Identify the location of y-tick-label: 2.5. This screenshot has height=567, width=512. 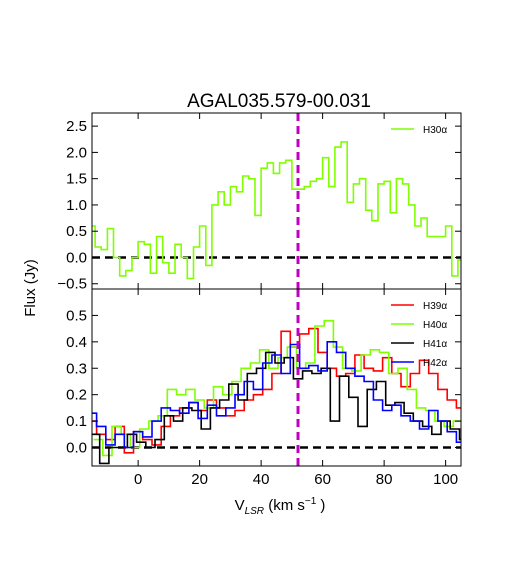
(76, 126).